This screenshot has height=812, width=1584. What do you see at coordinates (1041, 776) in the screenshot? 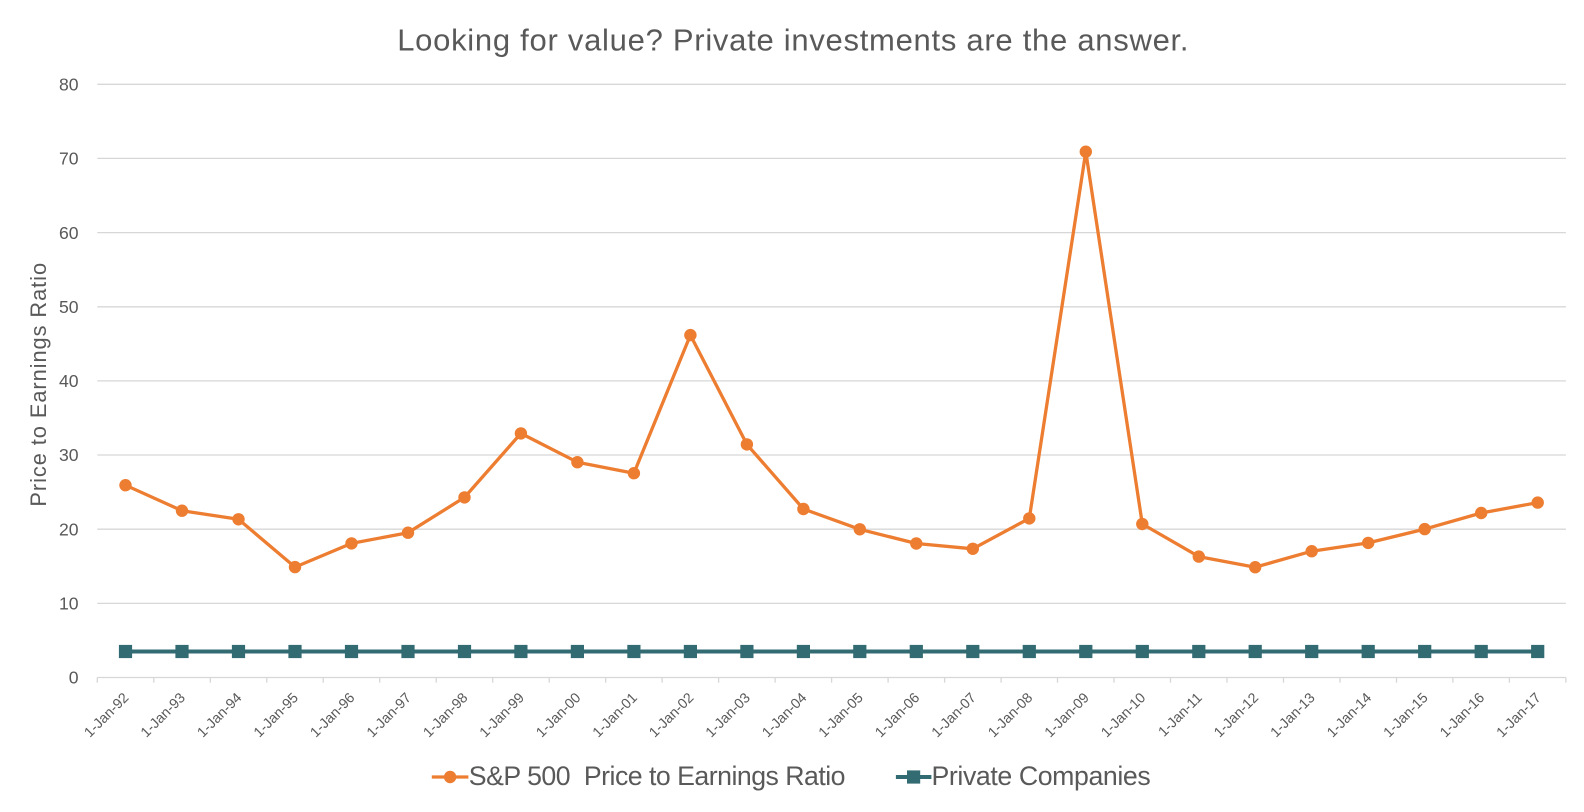
I see `svg-text: Private Companies` at bounding box center [1041, 776].